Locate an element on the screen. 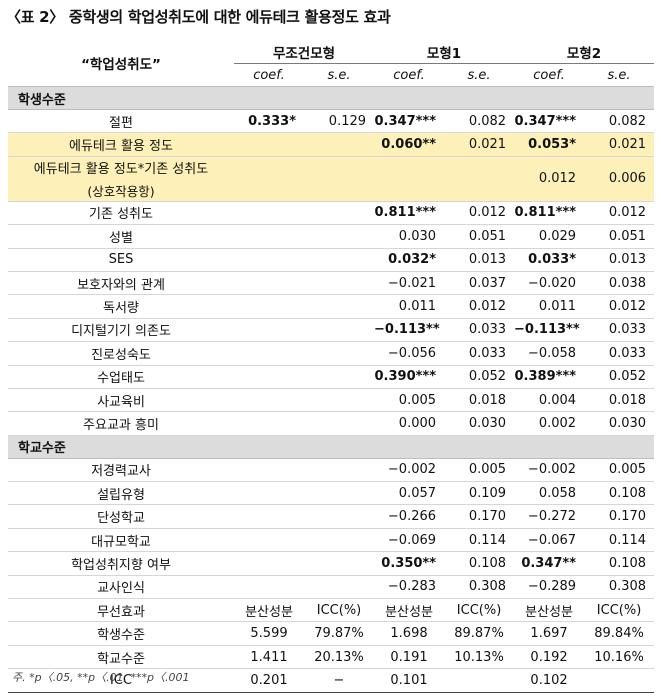 This screenshot has height=693, width=658. row-label-text: 교사인식 is located at coordinates (121, 589).